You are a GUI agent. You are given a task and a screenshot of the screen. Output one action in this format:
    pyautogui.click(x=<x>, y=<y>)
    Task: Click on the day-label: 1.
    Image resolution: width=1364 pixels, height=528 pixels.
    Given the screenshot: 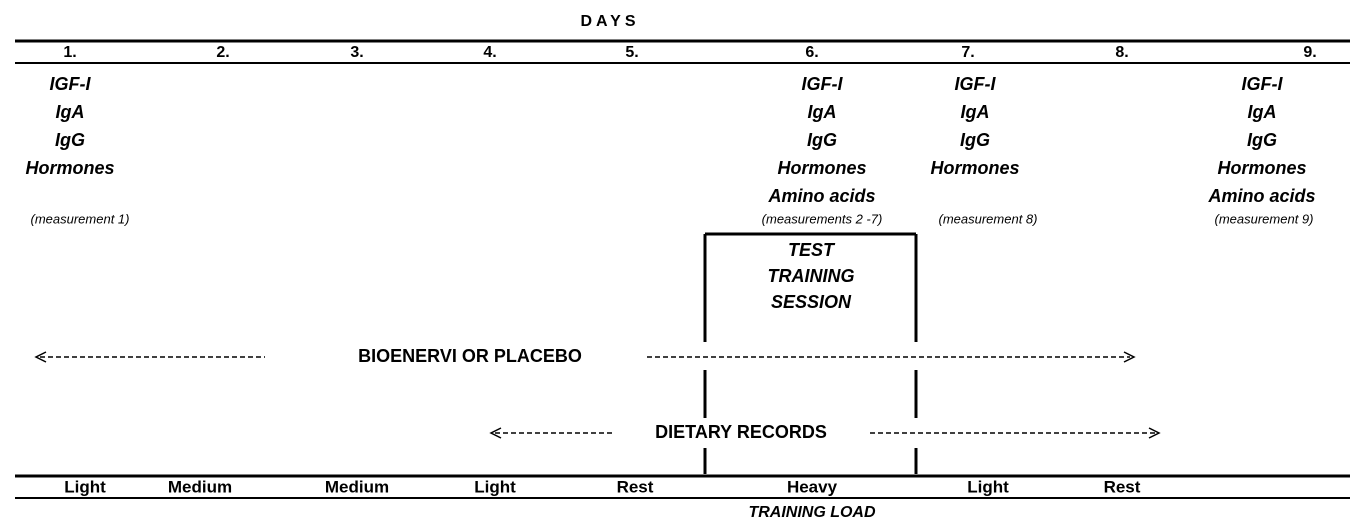 What is the action you would take?
    pyautogui.click(x=69, y=52)
    